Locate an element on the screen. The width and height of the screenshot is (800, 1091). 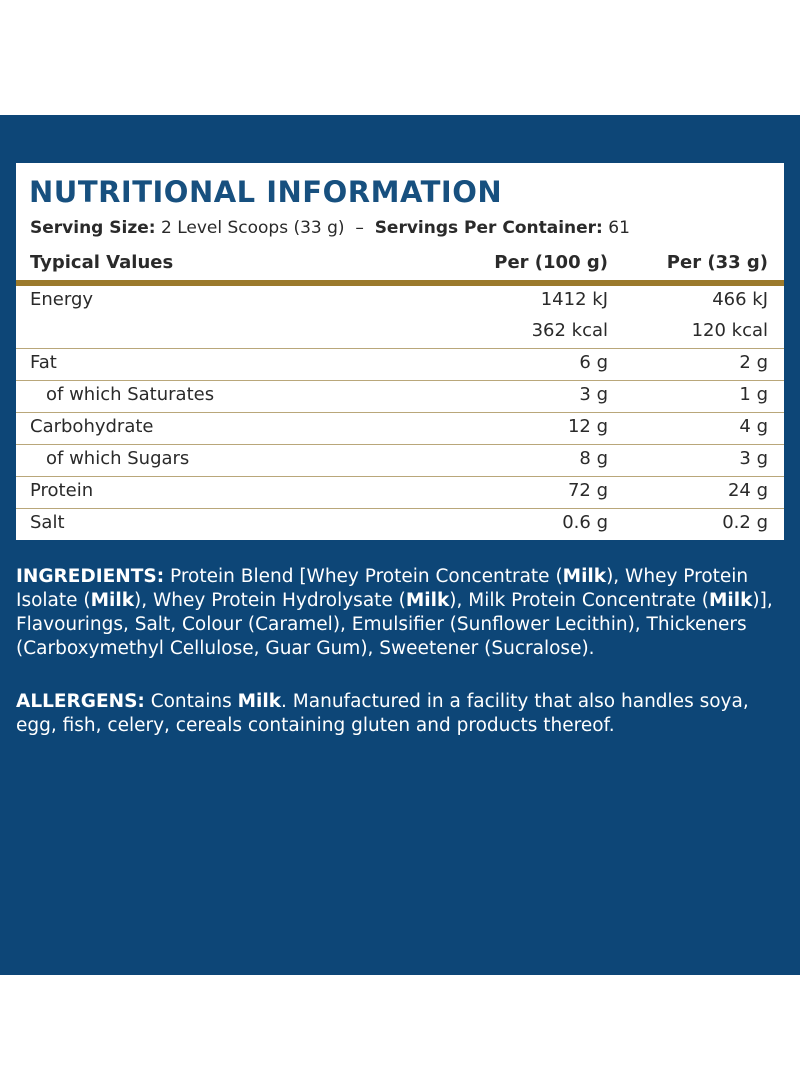
table-row: Energy 1412 kJ 466 kJ 362 kcal 120 kcal is located at coordinates (400, 317).